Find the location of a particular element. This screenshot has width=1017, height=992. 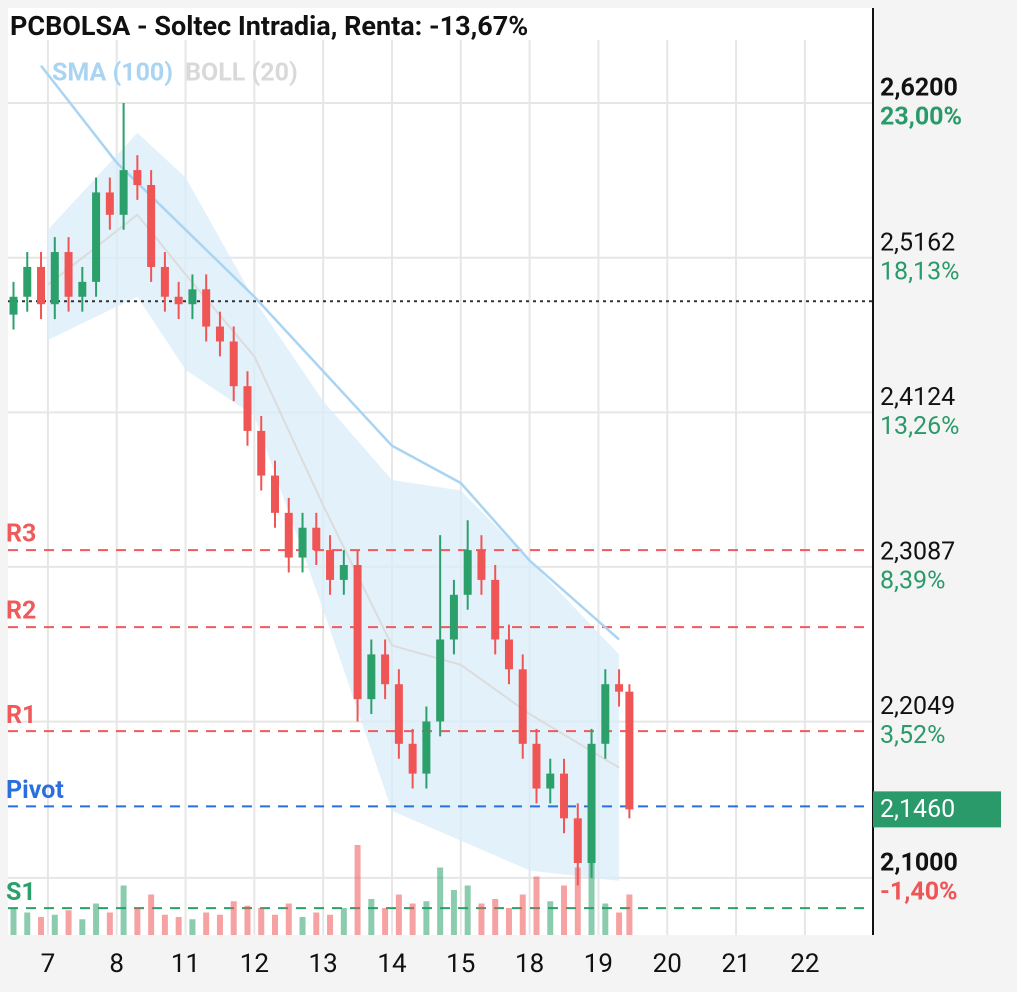

level-label: R3 is located at coordinates (21, 534).